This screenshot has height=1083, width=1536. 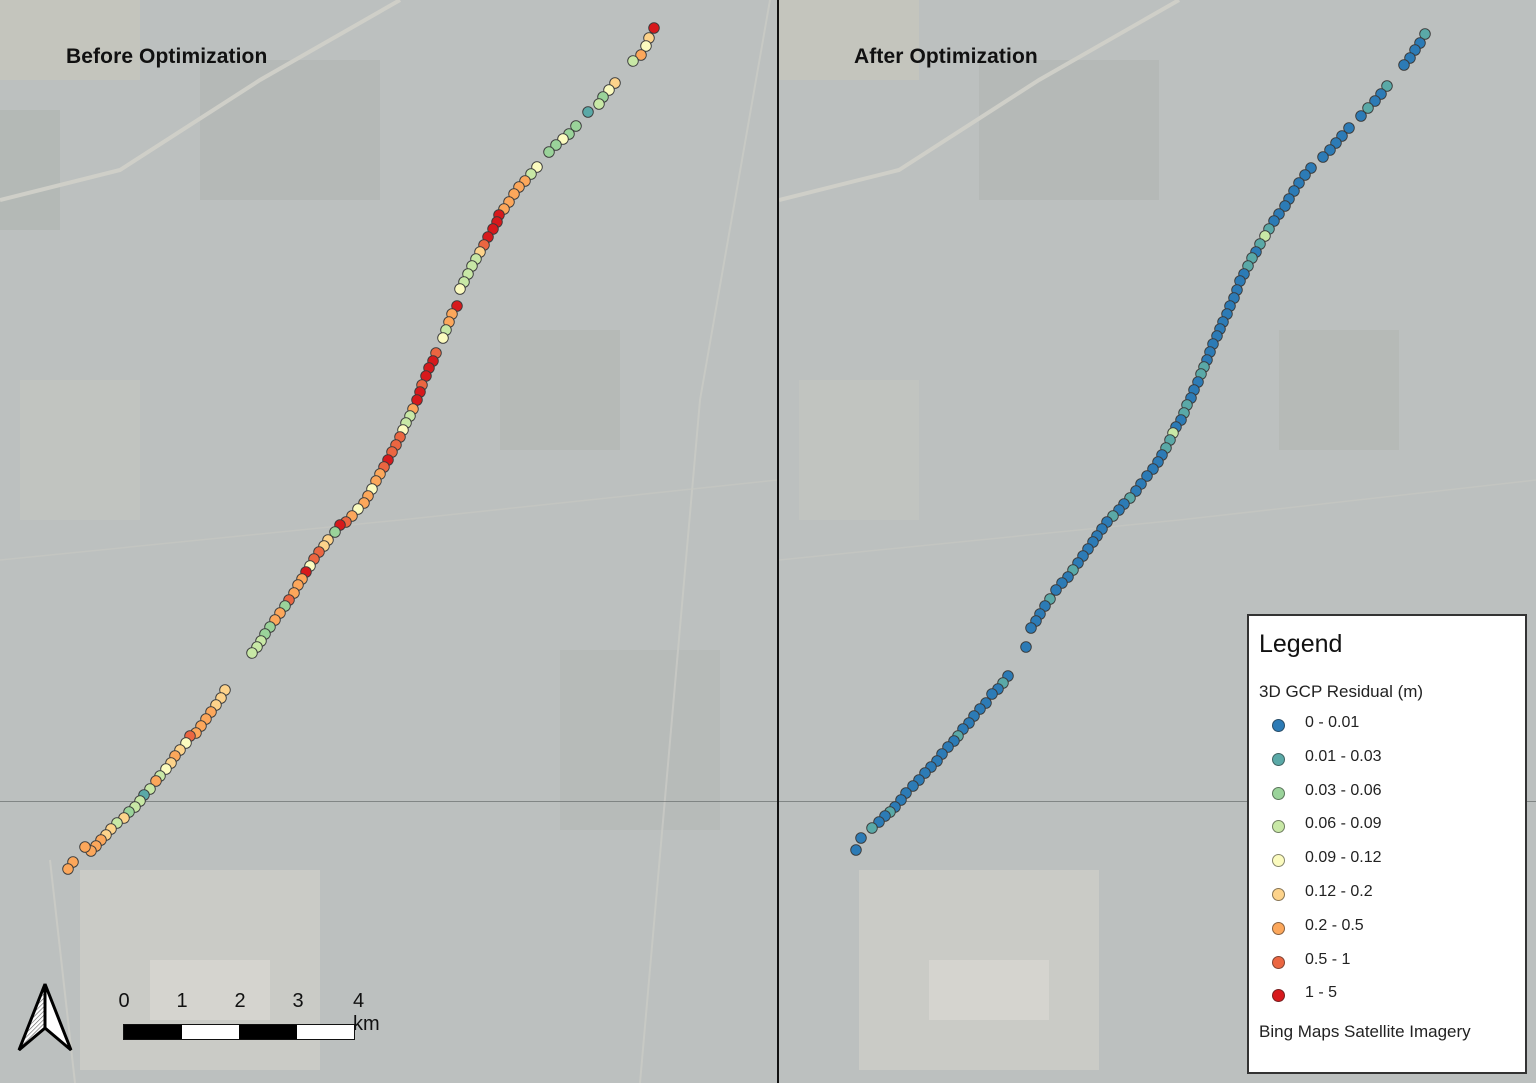 I want to click on legend-item: 0.06 - 0.09, so click(x=1387, y=830).